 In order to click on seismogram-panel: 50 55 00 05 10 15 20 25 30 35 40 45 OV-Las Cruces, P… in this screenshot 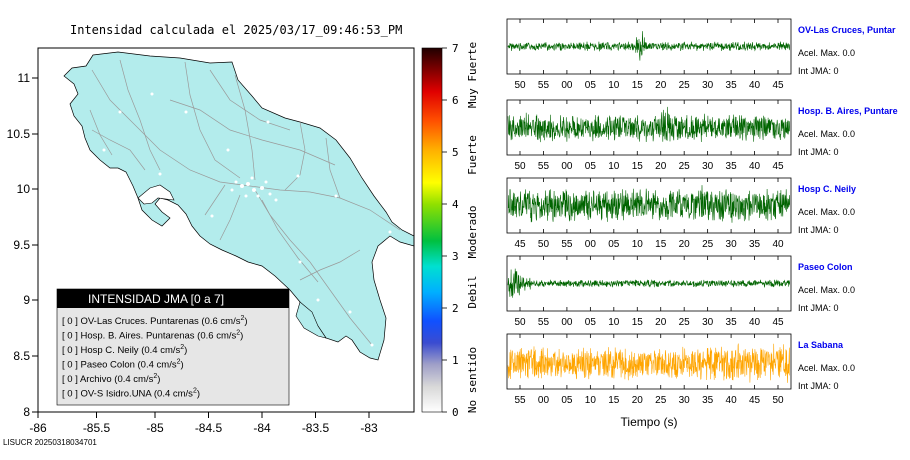, I will do `click(701, 54)`.